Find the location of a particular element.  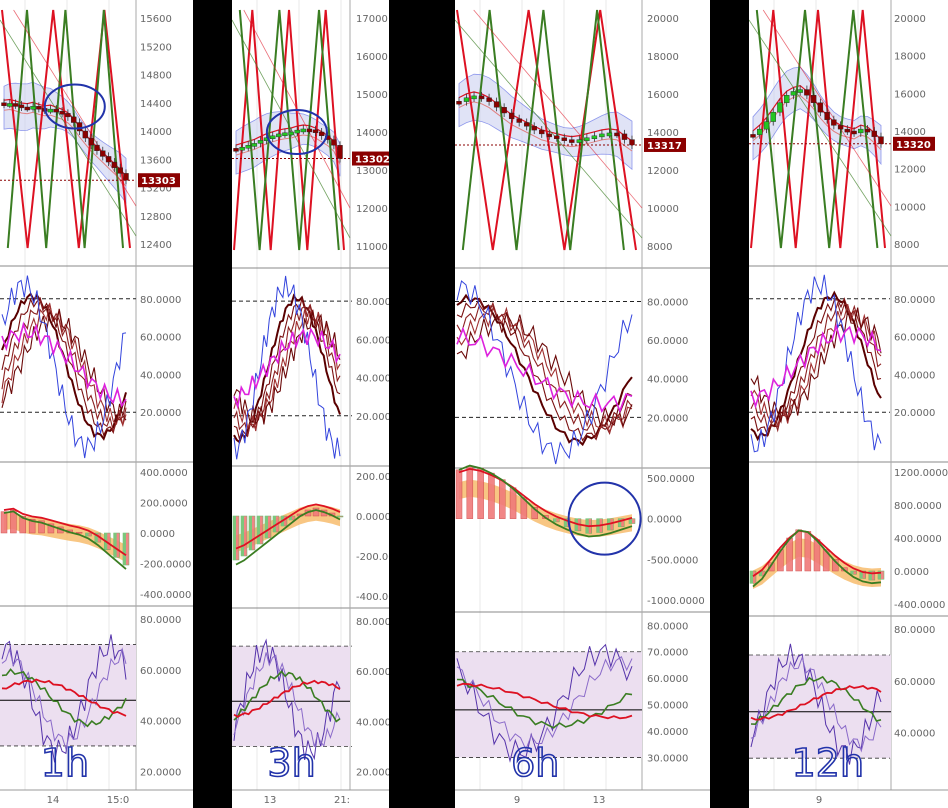

price-tick-label: 13600 is located at coordinates (156, 160).